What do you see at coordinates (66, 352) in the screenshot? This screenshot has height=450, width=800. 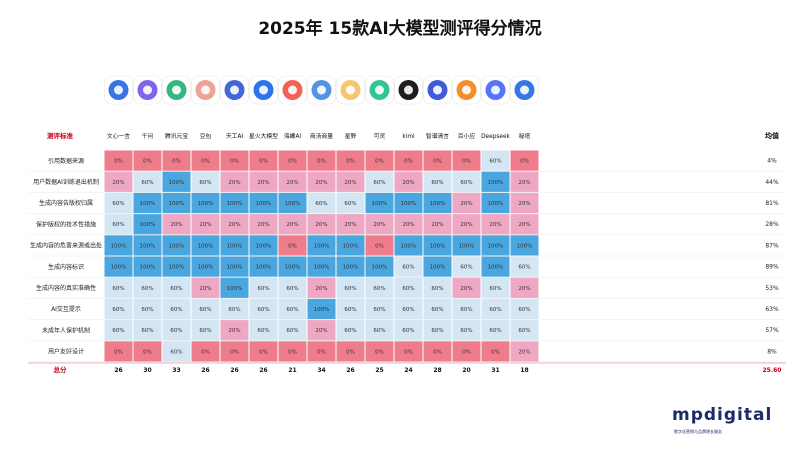 I see `criterion-label: 用户友好设计` at bounding box center [66, 352].